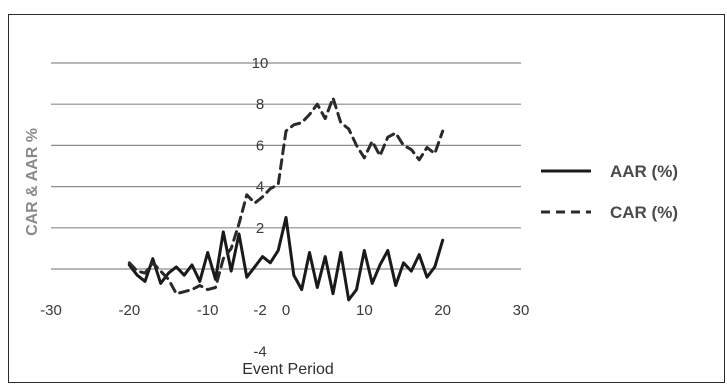  What do you see at coordinates (644, 171) in the screenshot?
I see `legend-aar-label: AAR (%)` at bounding box center [644, 171].